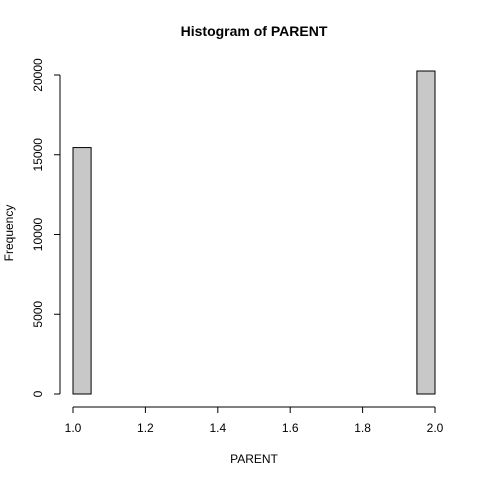 The width and height of the screenshot is (480, 480). What do you see at coordinates (362, 428) in the screenshot?
I see `x-tick-label: 1.8` at bounding box center [362, 428].